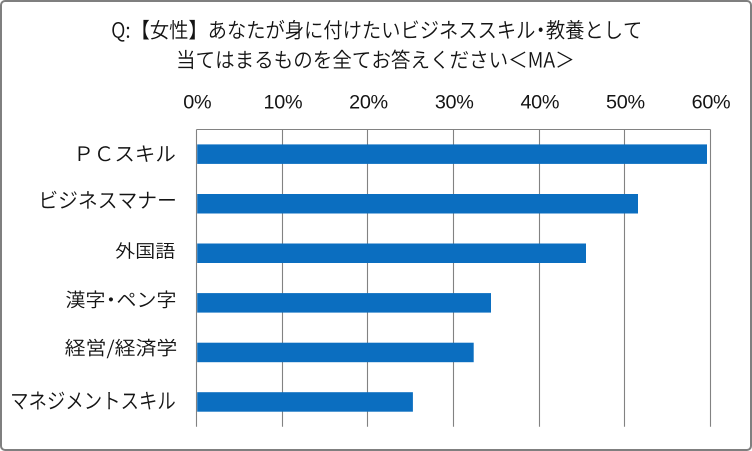 The height and width of the screenshot is (451, 752). What do you see at coordinates (625, 103) in the screenshot?
I see `svg-text: 50%` at bounding box center [625, 103].